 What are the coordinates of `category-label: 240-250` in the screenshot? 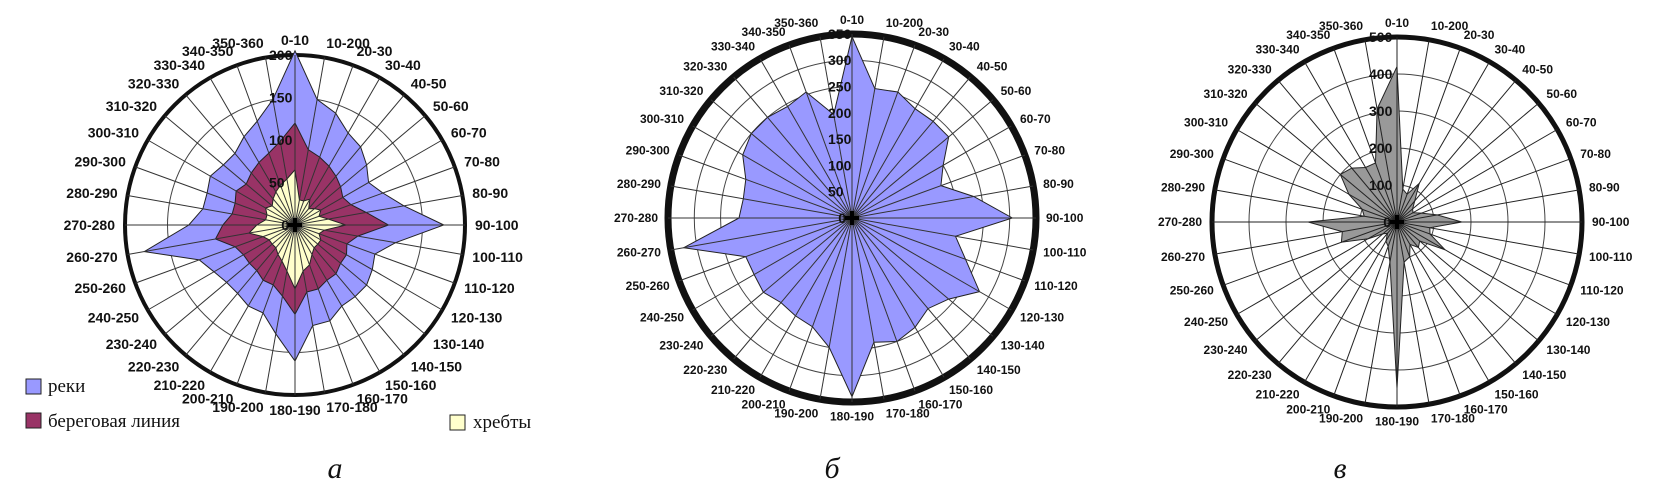 It's located at (1206, 322).